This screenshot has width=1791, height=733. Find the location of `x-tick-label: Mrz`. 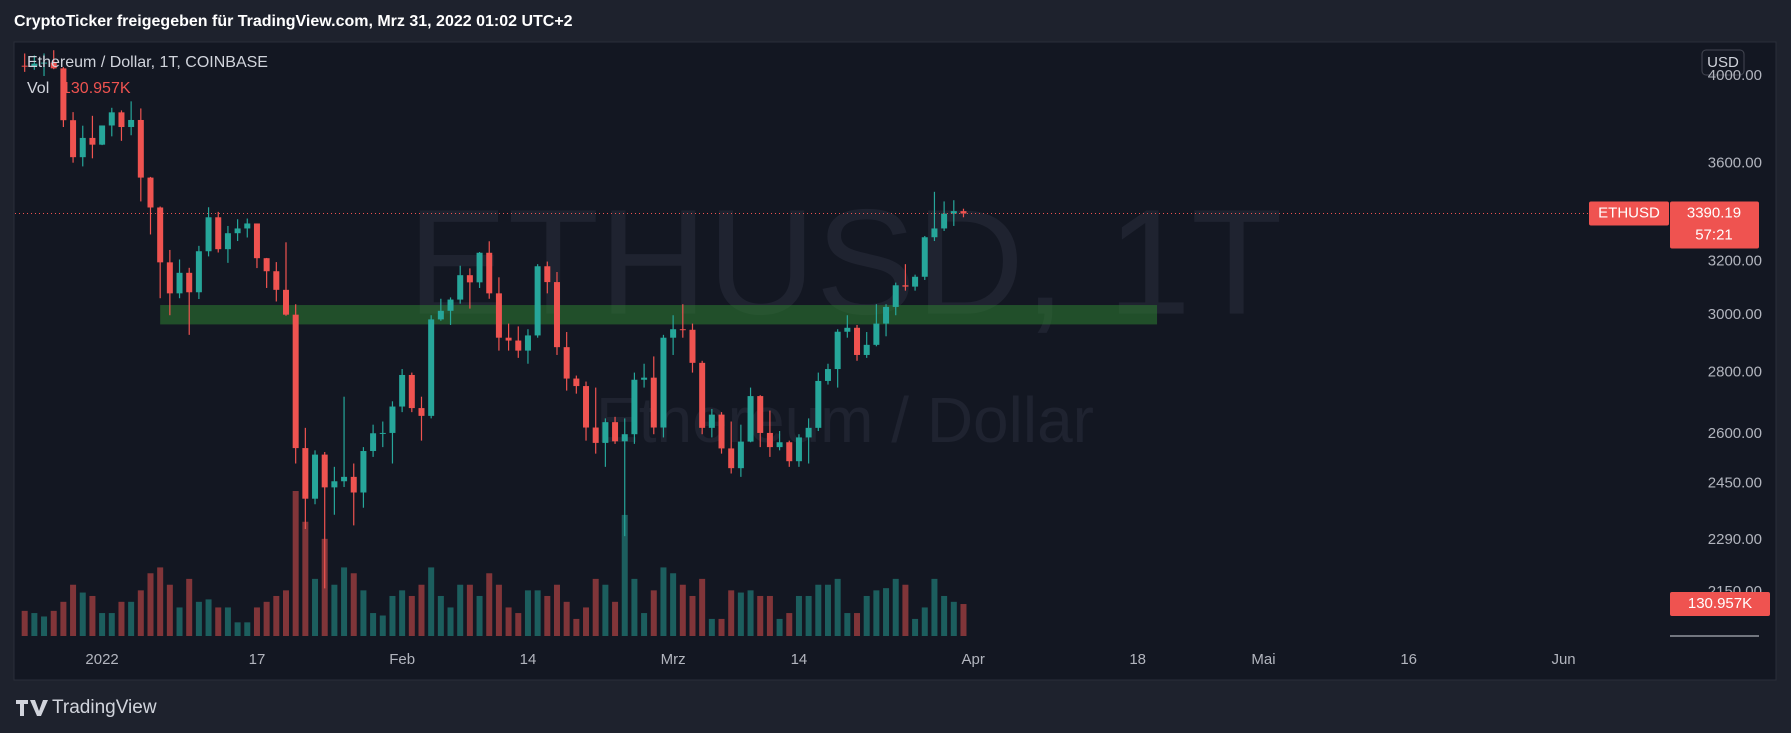

x-tick-label: Mrz is located at coordinates (673, 659).